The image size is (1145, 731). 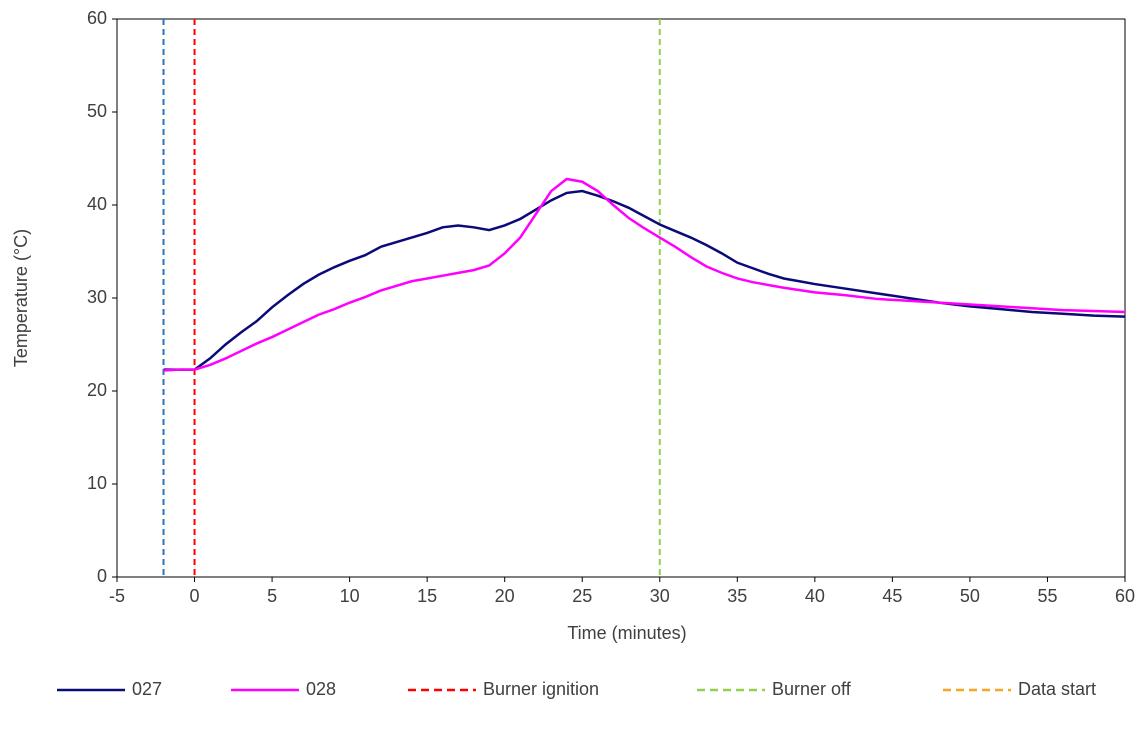 What do you see at coordinates (812, 689) in the screenshot?
I see `legend-label: Burner off` at bounding box center [812, 689].